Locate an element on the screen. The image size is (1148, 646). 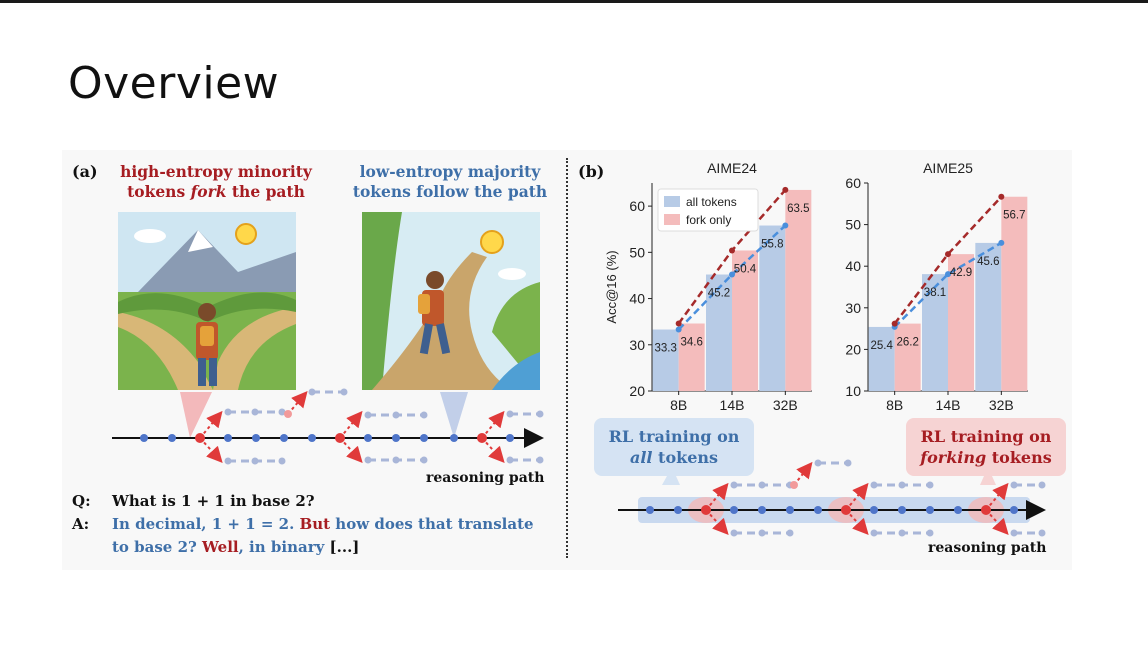
chart-1-data-label: 25.4 is located at coordinates (881, 346).